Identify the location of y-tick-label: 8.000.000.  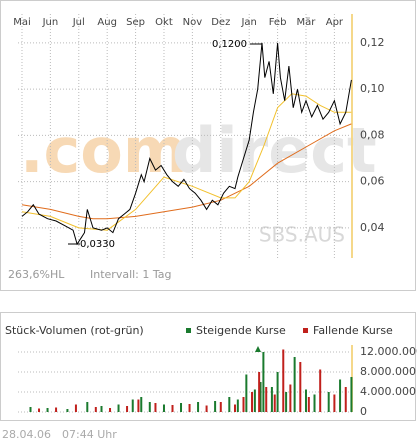
(388, 371).